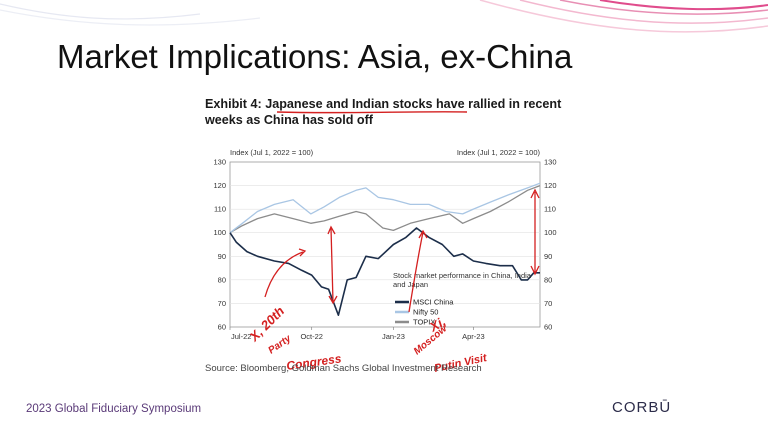  Describe the element at coordinates (550, 232) in the screenshot. I see `y-tick-label-right: 100` at that location.